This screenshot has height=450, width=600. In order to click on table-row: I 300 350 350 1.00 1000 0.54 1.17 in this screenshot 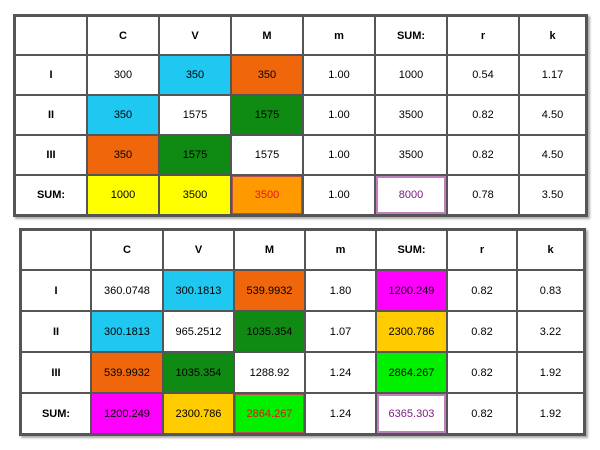, I will do `click(300, 75)`.